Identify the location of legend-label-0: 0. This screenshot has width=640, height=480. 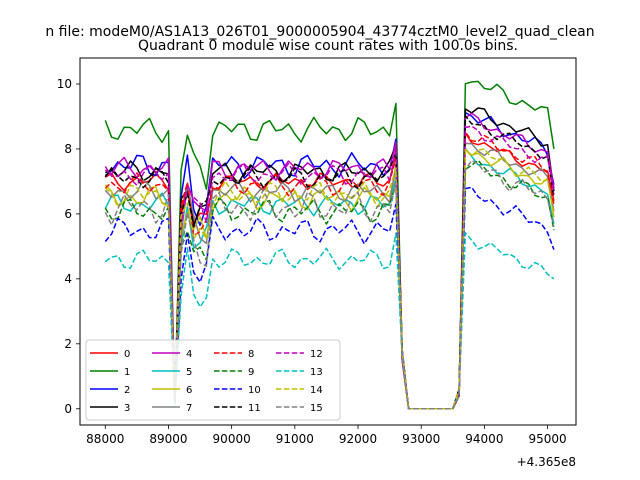
(127, 354).